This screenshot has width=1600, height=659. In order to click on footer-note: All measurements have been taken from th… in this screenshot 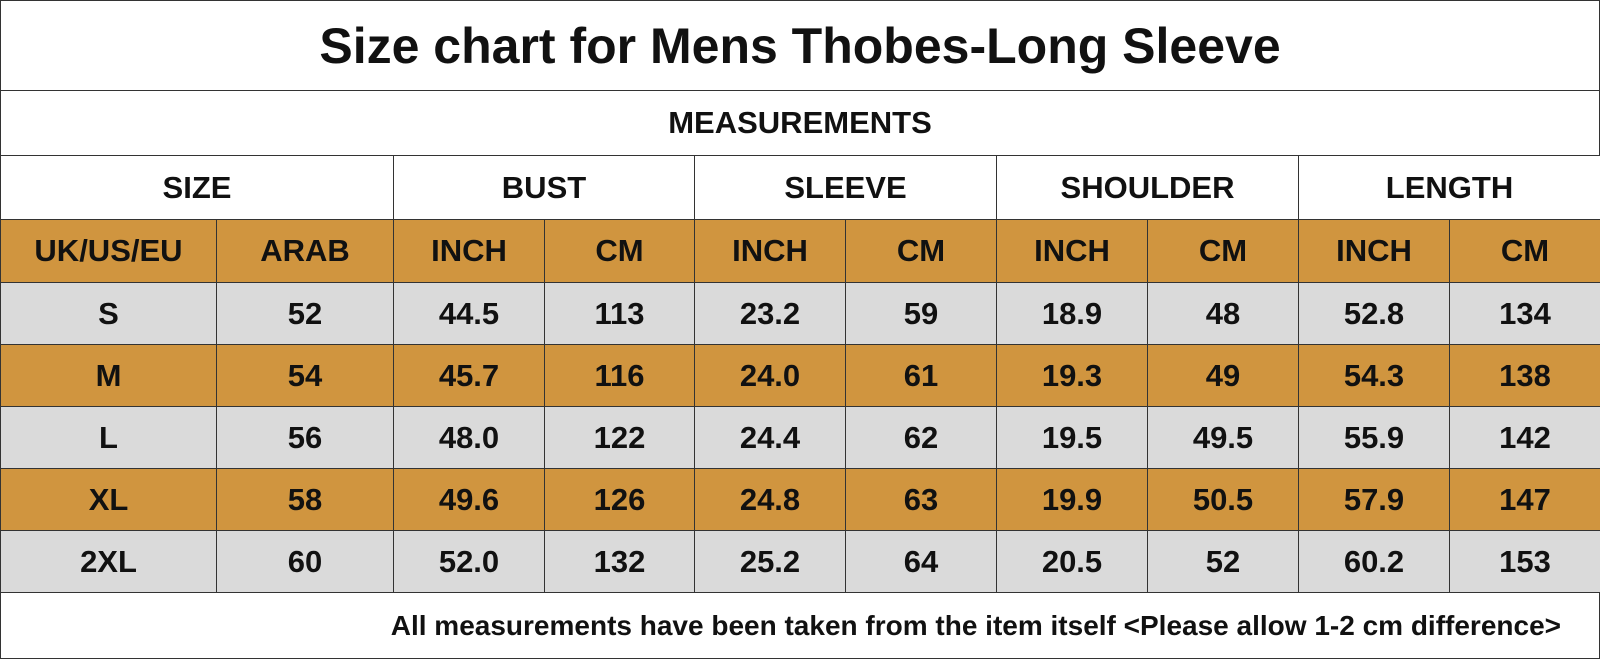, I will do `click(800, 625)`.